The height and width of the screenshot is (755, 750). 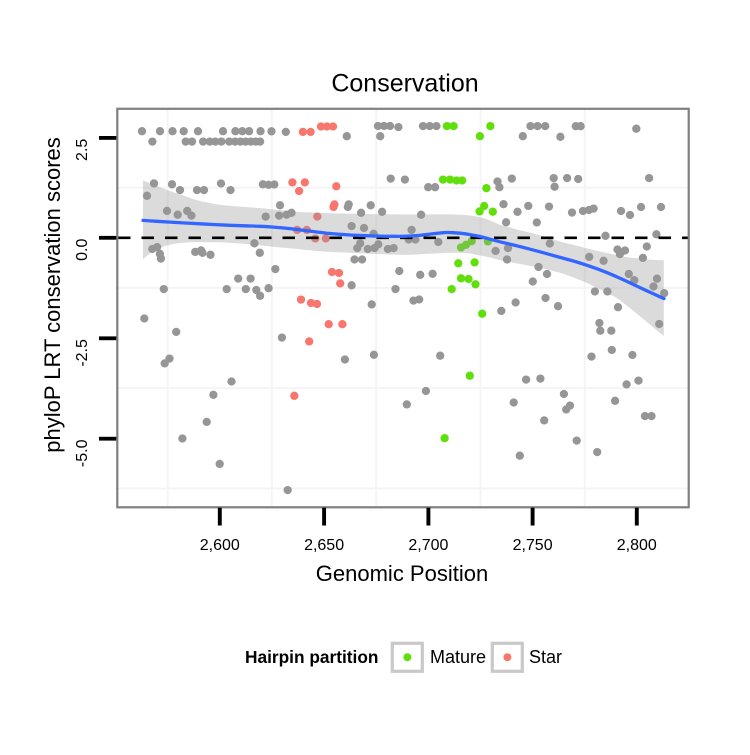 I want to click on svg-text: 2,750, so click(x=533, y=545).